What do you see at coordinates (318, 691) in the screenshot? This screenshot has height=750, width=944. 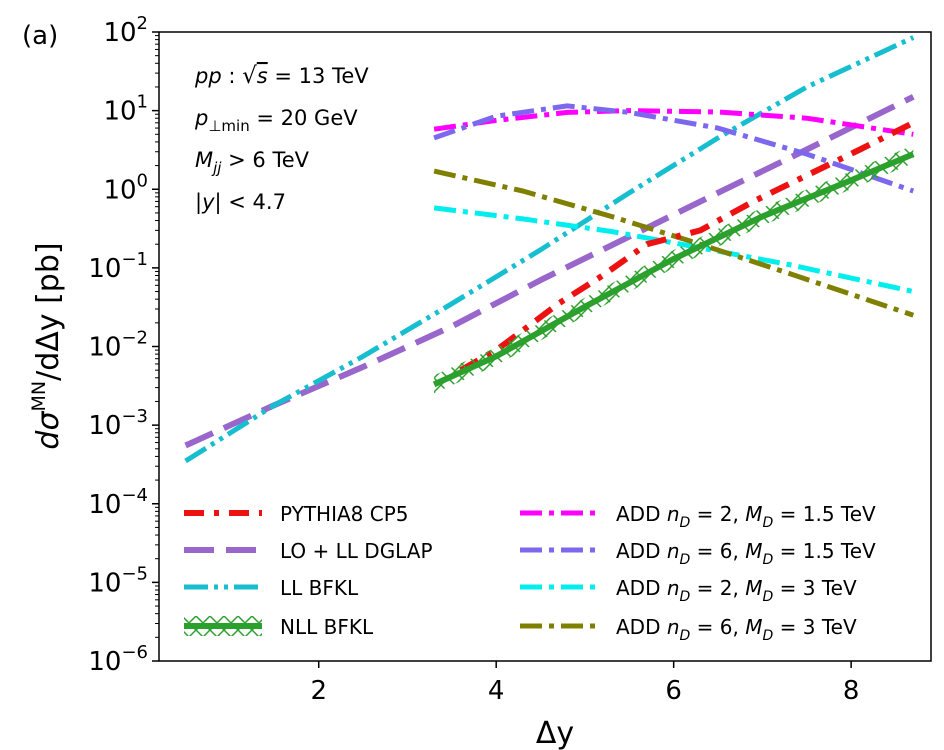 I see `x-tick-label: 2` at bounding box center [318, 691].